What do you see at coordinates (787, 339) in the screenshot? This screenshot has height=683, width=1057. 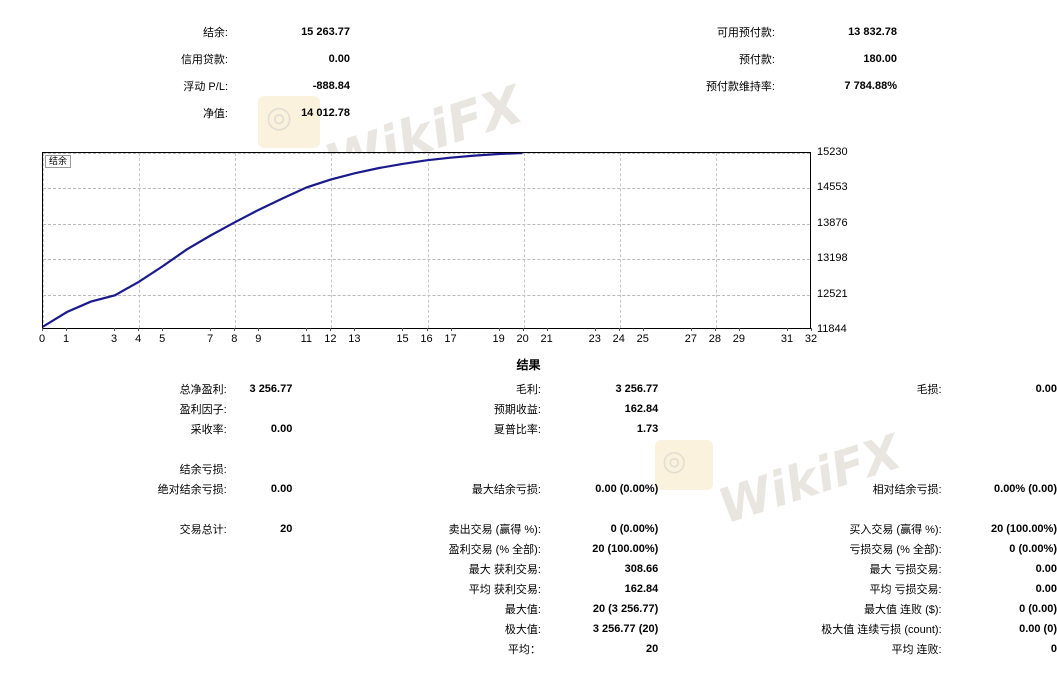 I see `chart-x-tick-label: 31` at bounding box center [787, 339].